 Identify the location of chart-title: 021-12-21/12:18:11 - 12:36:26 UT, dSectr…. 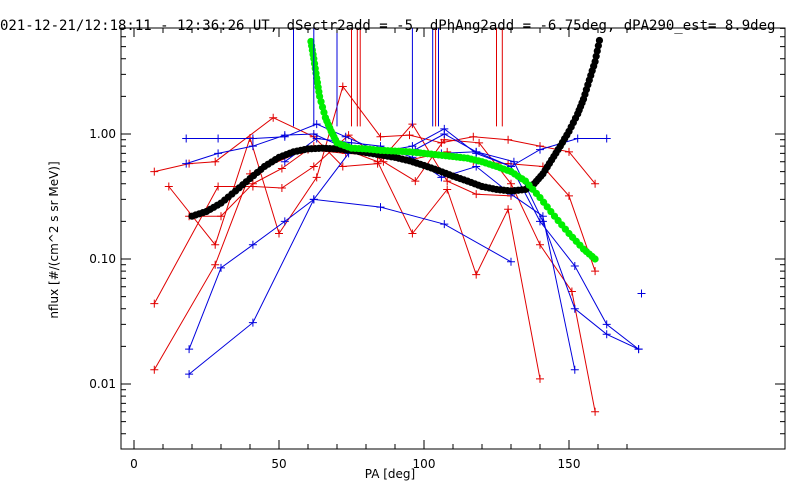
(388, 26).